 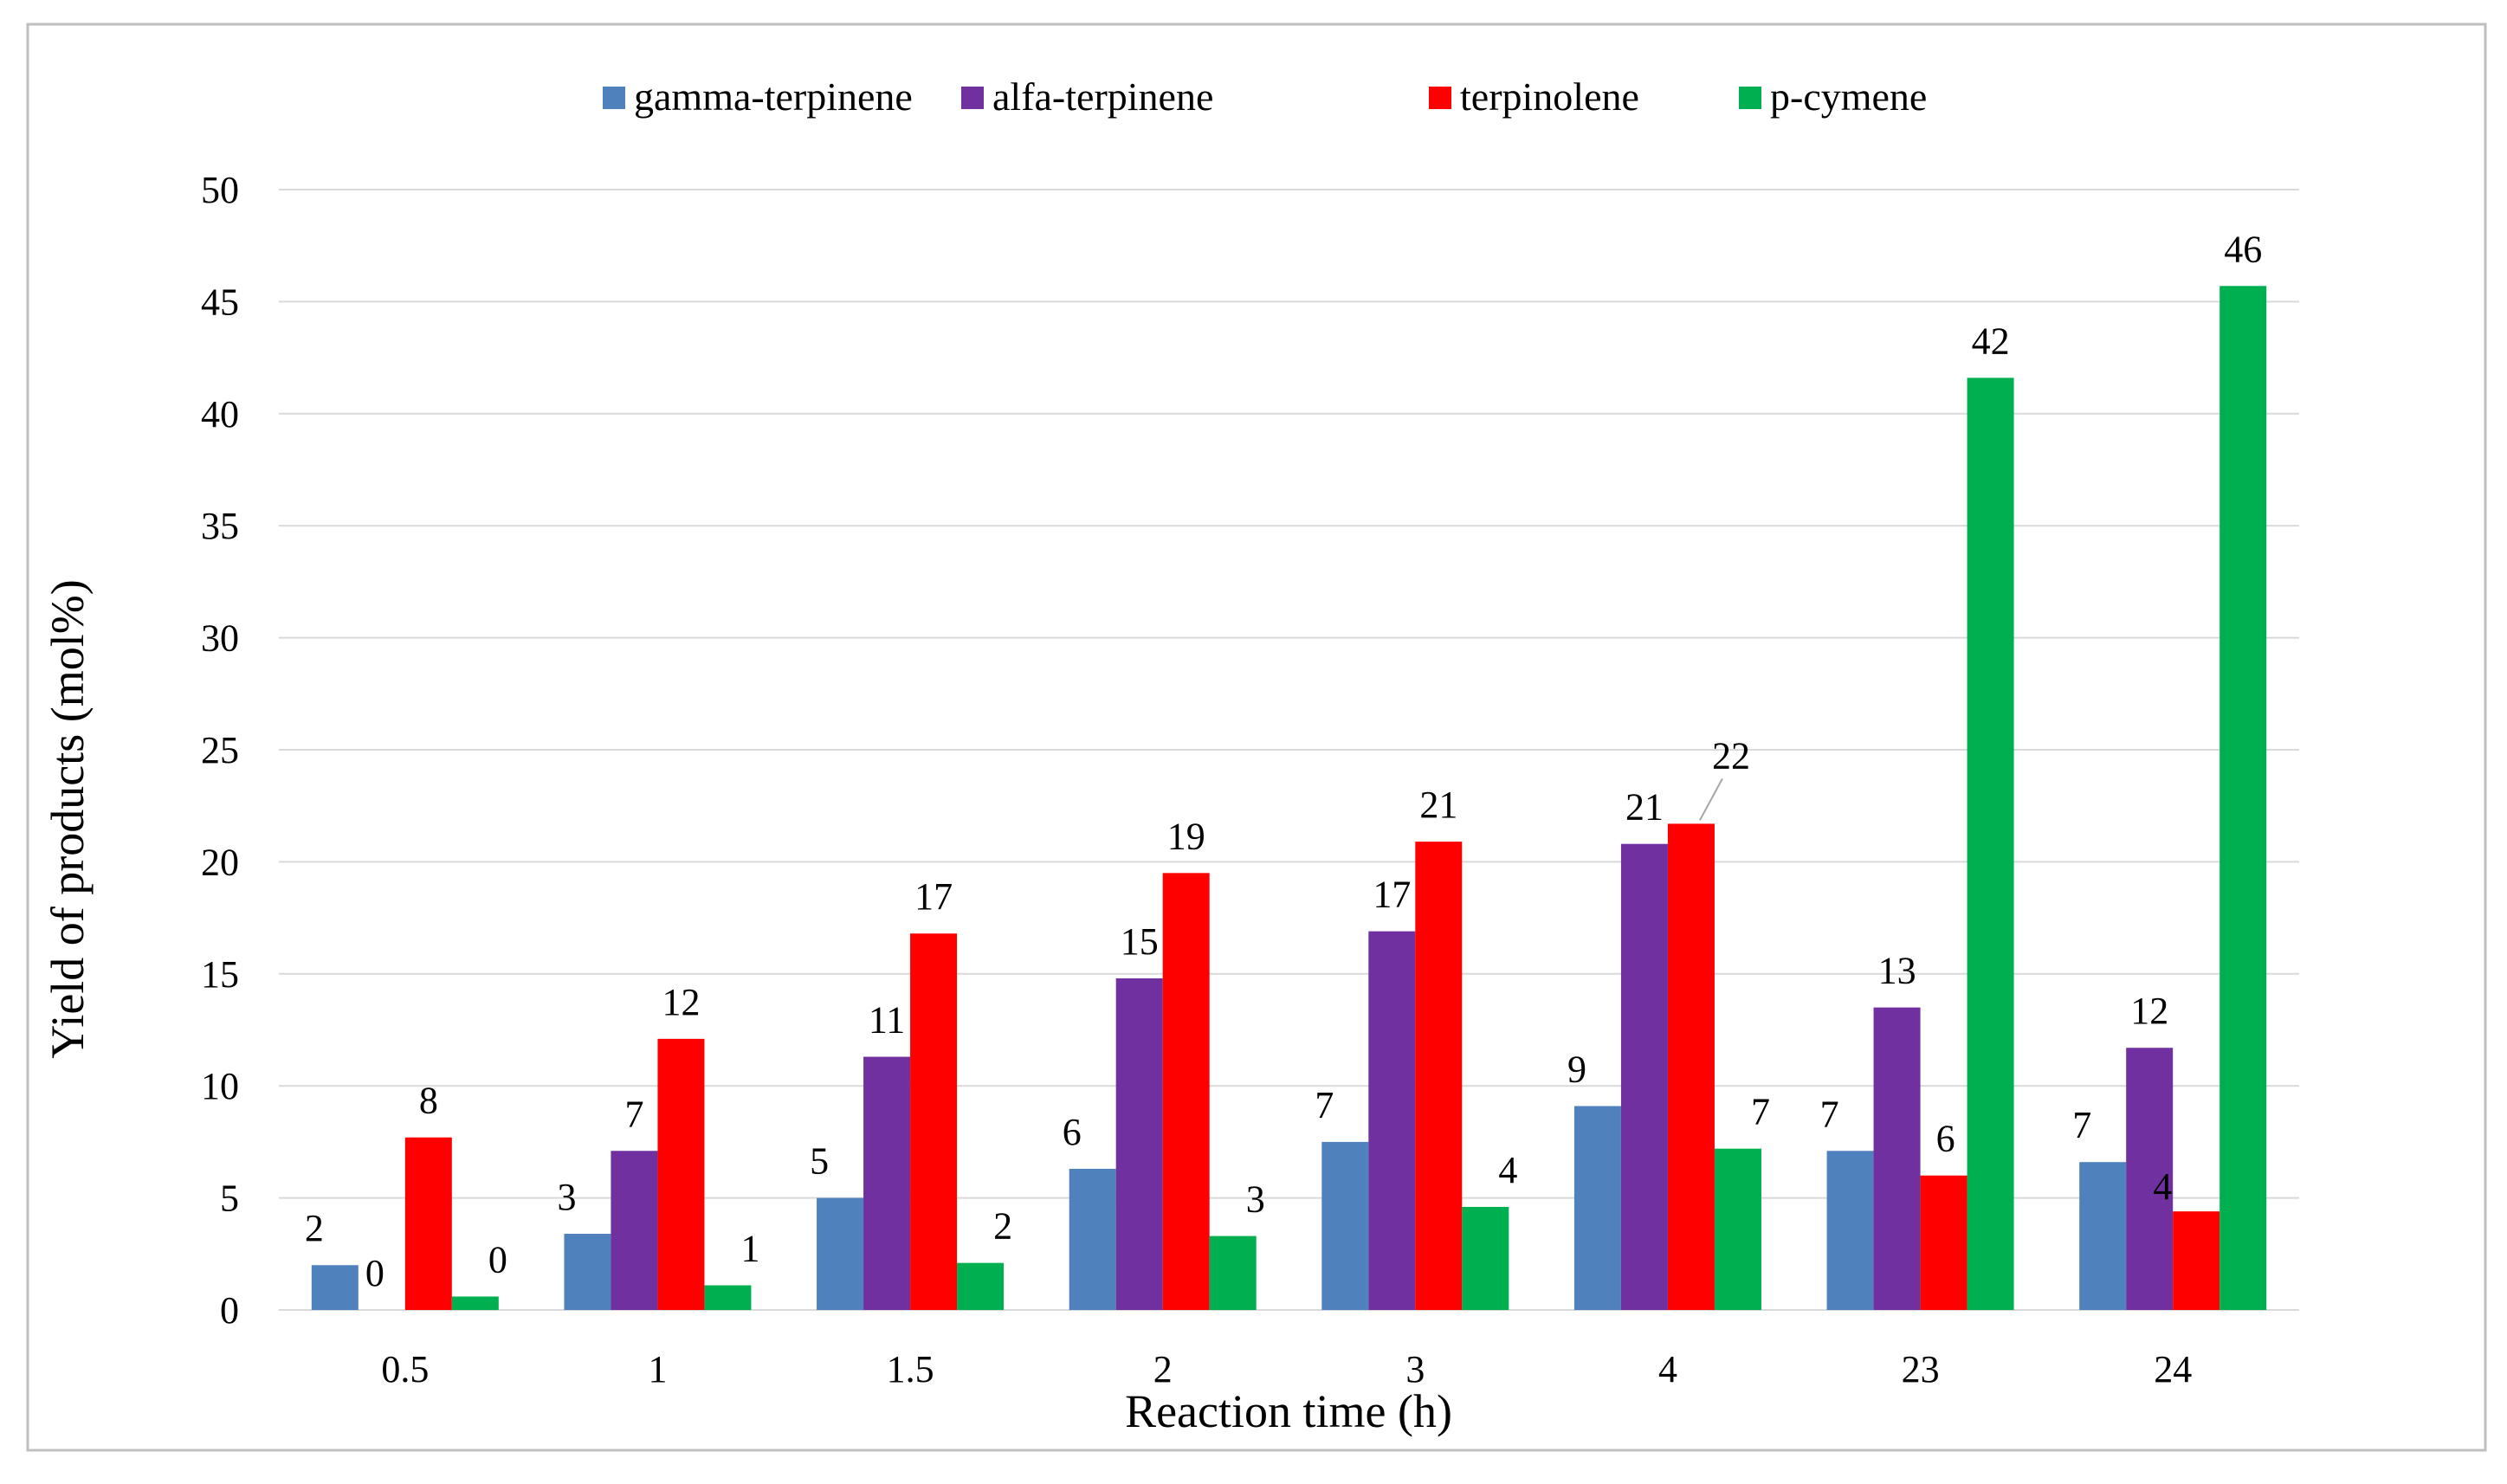 I want to click on data-label-p-cymene: 46, so click(x=2243, y=249).